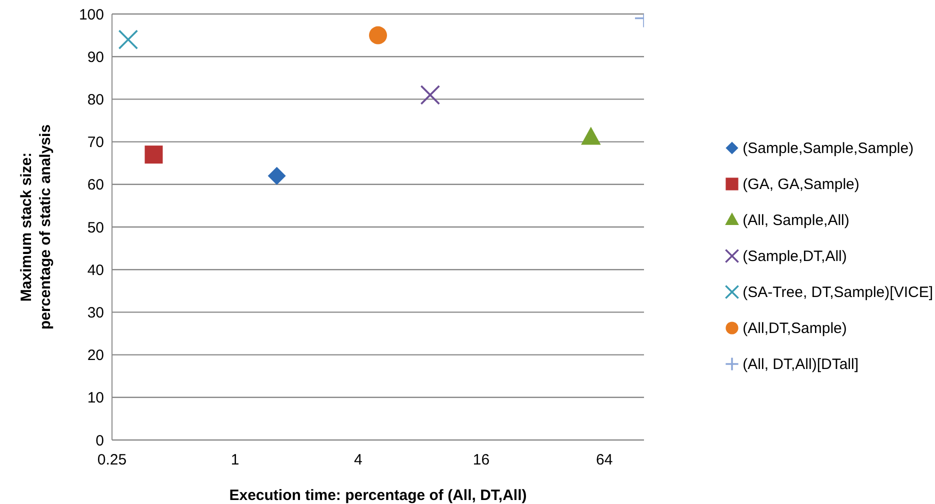 This screenshot has height=504, width=935. I want to click on y-tick-label: 20, so click(95, 355).